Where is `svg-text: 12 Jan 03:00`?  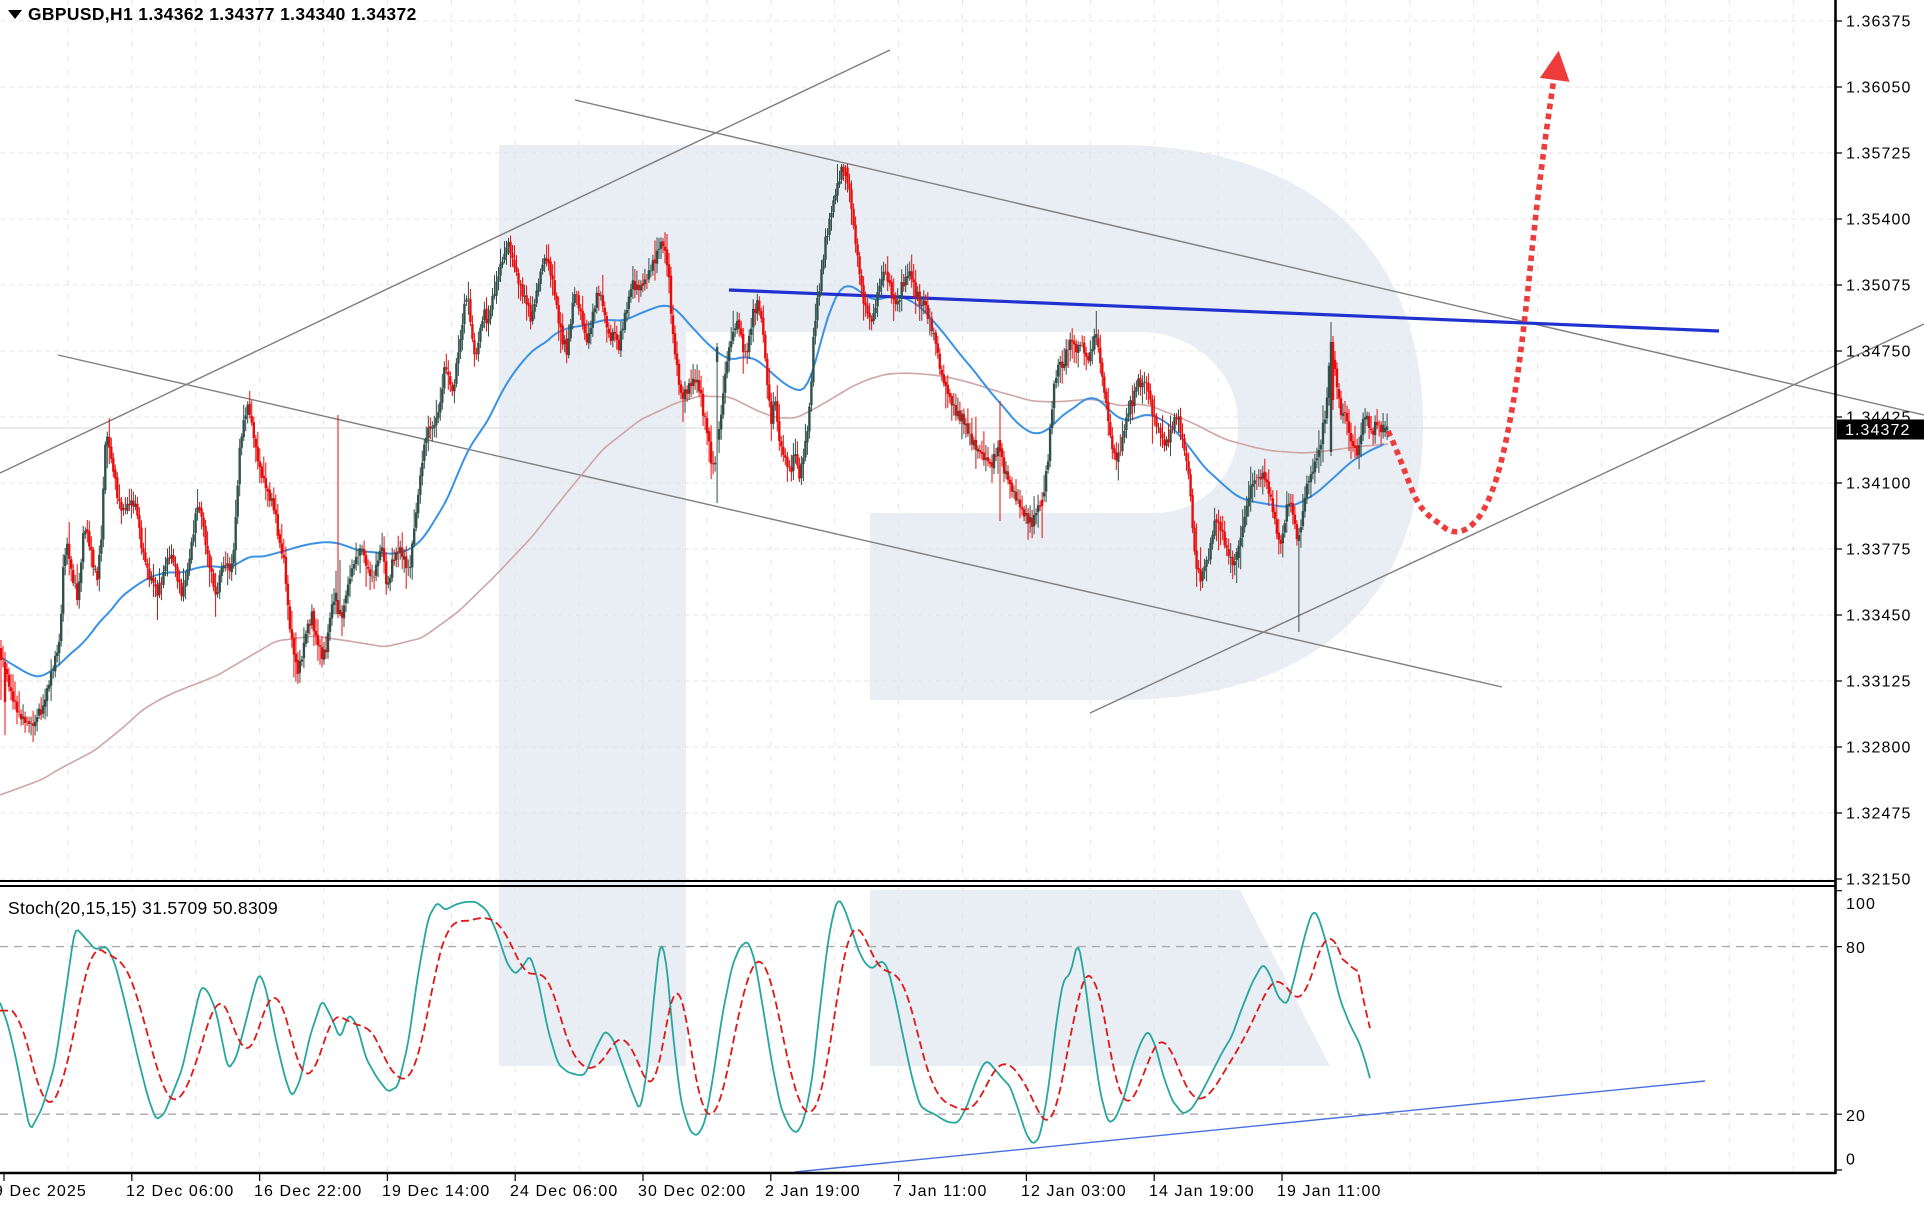 svg-text: 12 Jan 03:00 is located at coordinates (1074, 1191).